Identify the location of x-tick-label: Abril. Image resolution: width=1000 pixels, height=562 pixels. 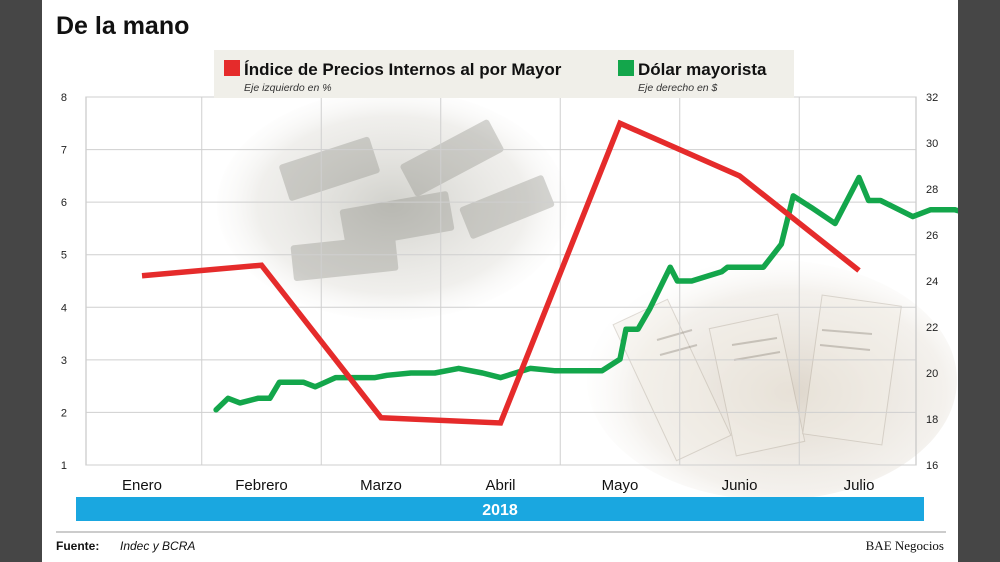
(500, 485).